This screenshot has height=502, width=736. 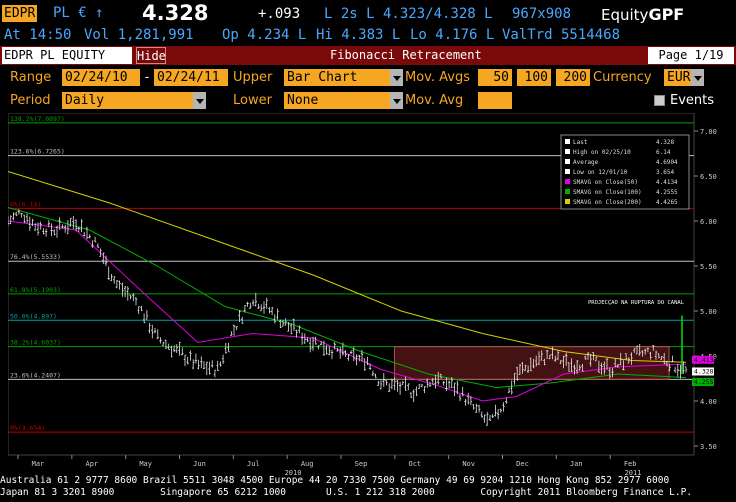 What do you see at coordinates (534, 77) in the screenshot?
I see `ma2-input: 100` at bounding box center [534, 77].